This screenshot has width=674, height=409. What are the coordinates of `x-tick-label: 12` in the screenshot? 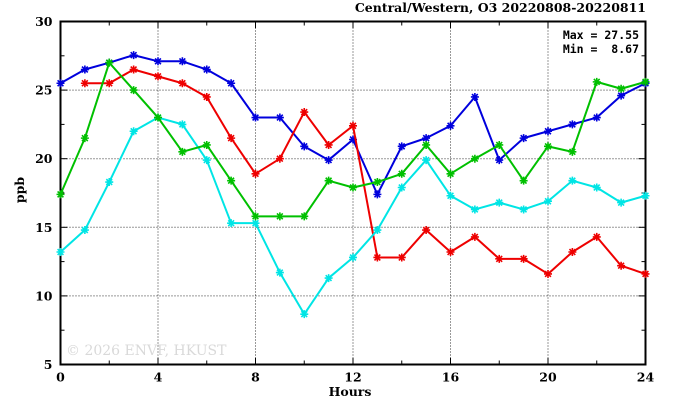 It's located at (352, 377).